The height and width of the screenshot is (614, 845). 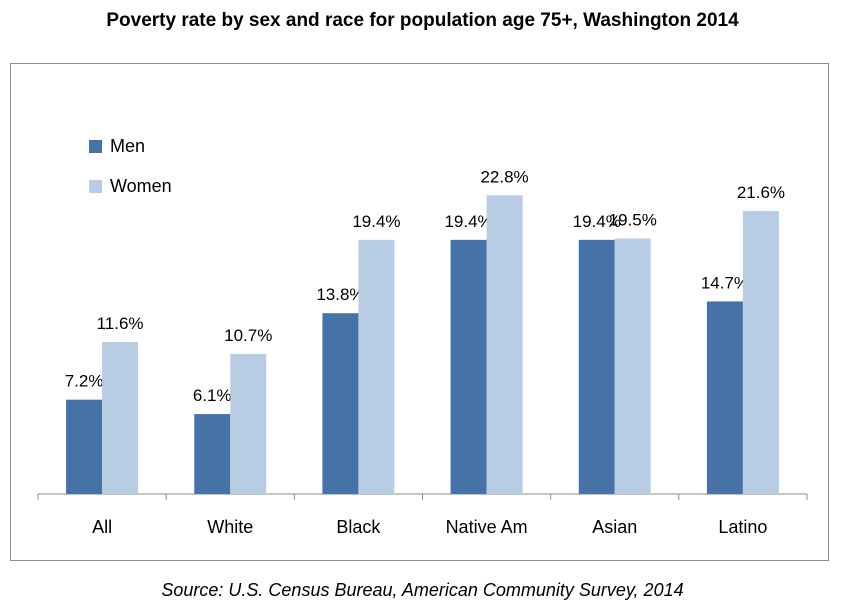 What do you see at coordinates (487, 527) in the screenshot?
I see `x-tick-label: Native Am` at bounding box center [487, 527].